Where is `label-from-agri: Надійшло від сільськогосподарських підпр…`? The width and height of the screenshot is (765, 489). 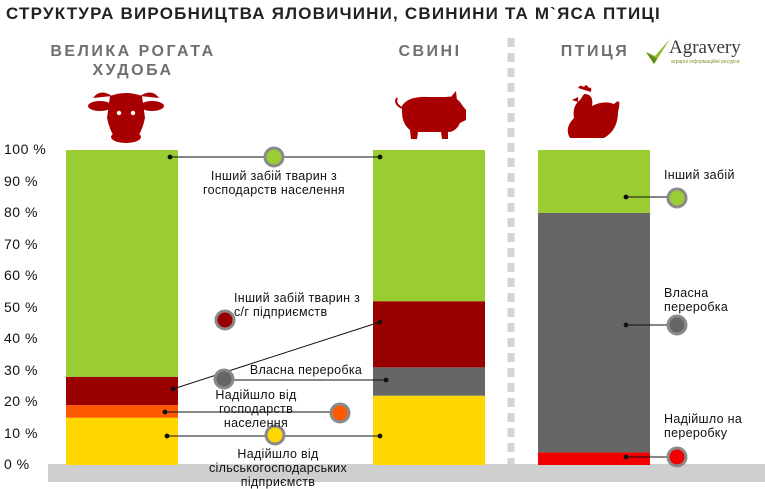
label-from-agri: Надійшло від сільськогосподарських підпр… is located at coordinates (278, 468).